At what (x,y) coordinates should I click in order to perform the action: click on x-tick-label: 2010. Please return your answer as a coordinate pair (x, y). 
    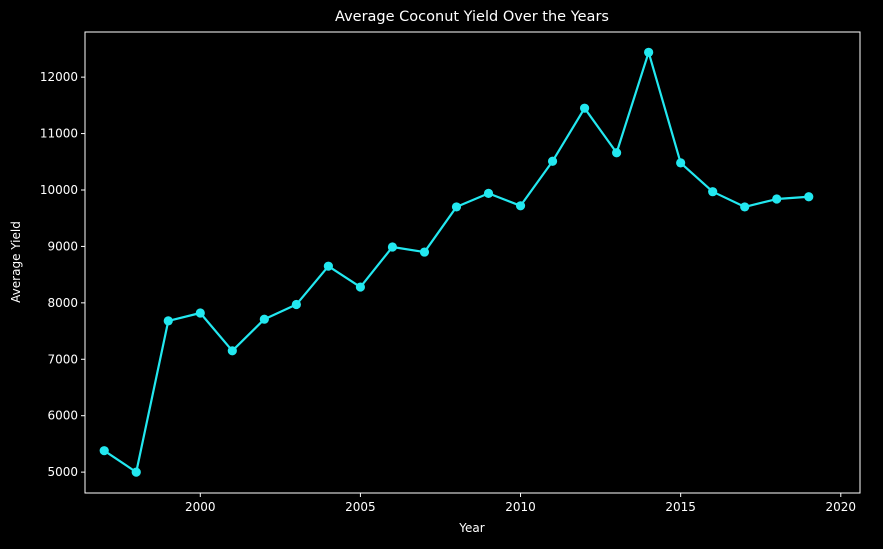
    Looking at the image, I should click on (520, 507).